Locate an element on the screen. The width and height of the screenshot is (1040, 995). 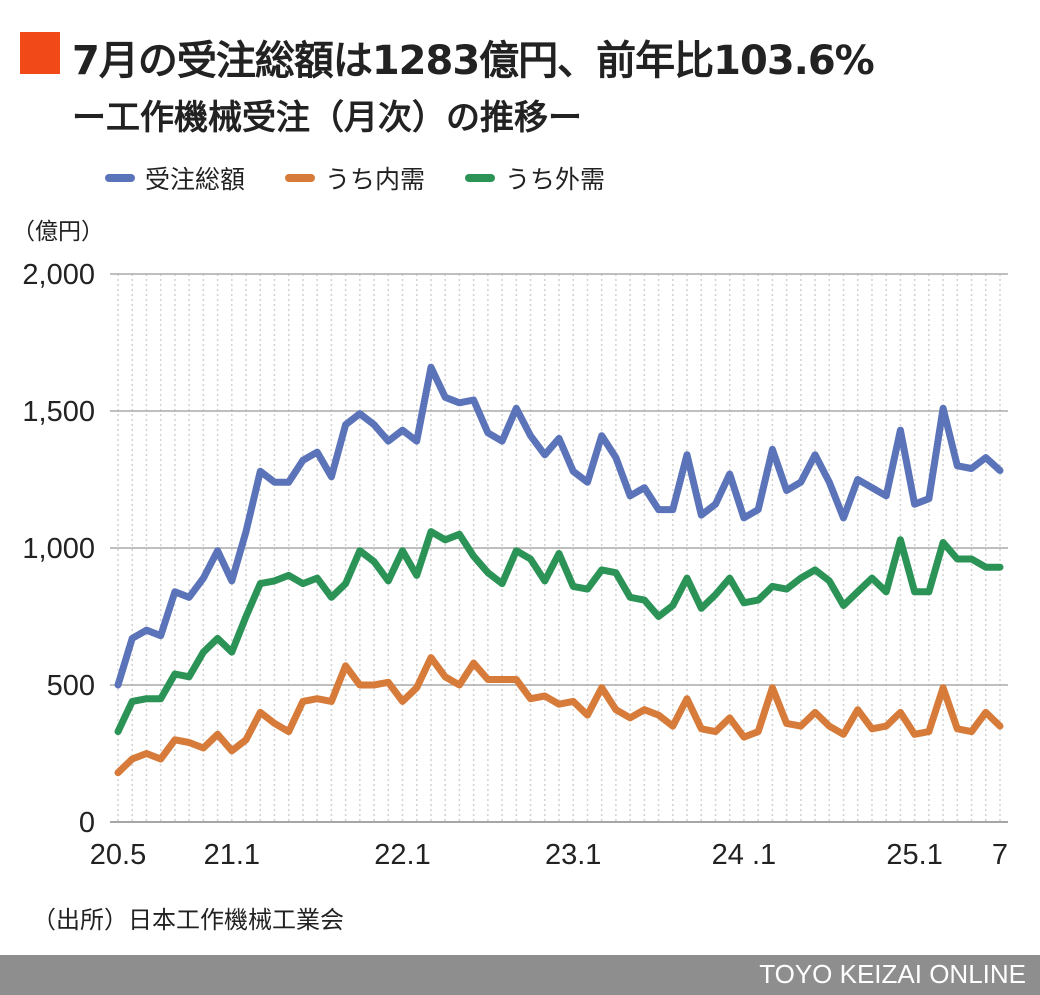
footer-brand: TOYO KEIZAI ONLINE is located at coordinates (892, 974).